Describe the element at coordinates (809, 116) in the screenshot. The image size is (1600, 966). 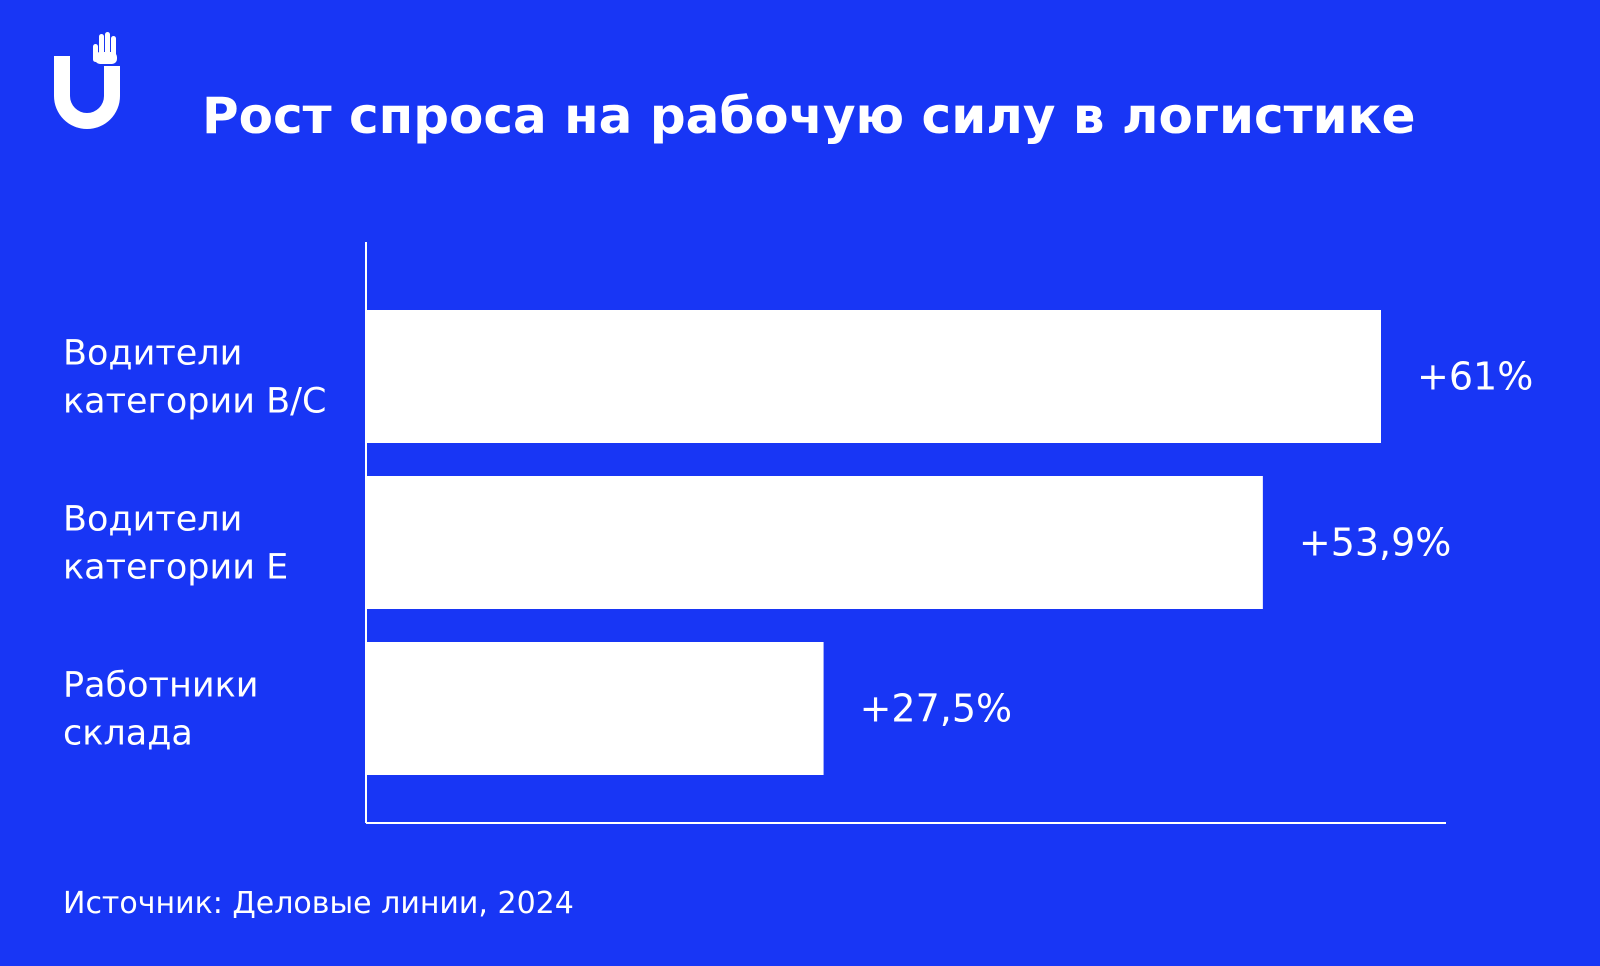
I see `chart-title: Рост спроса на рабочую силу в логистике` at that location.